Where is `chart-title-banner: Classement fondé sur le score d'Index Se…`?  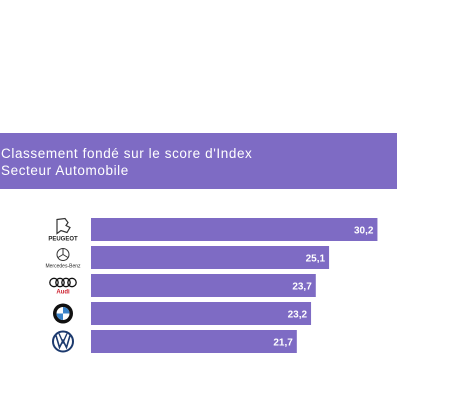
chart-title-banner: Classement fondé sur le score d'Index Se… is located at coordinates (198, 161).